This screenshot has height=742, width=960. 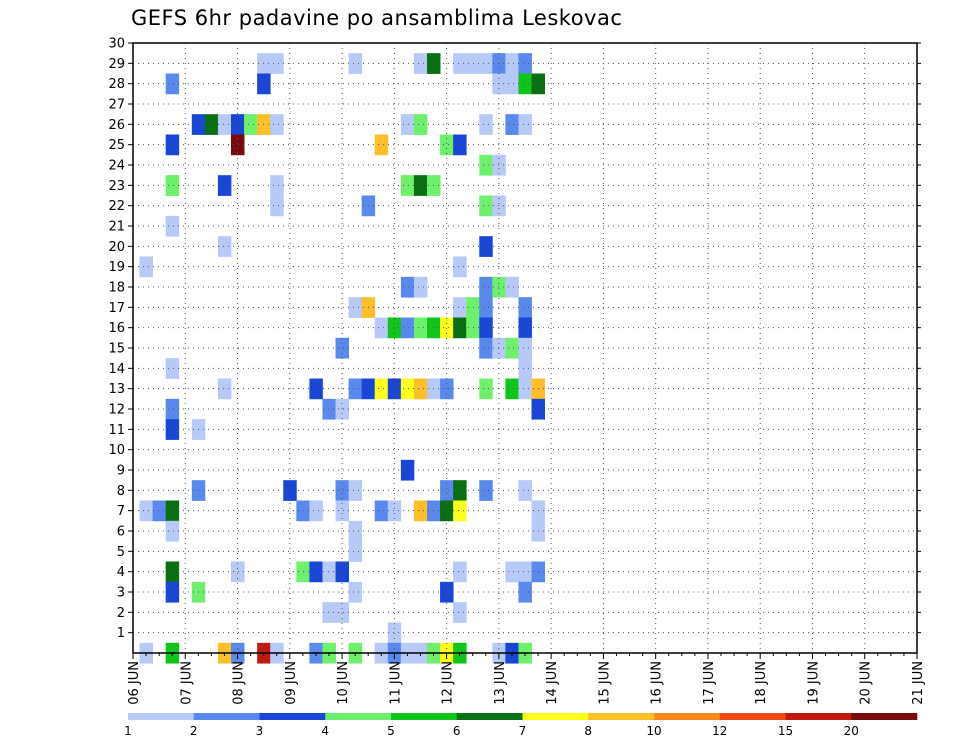 What do you see at coordinates (121, 633) in the screenshot?
I see `y-tick-label: 1` at bounding box center [121, 633].